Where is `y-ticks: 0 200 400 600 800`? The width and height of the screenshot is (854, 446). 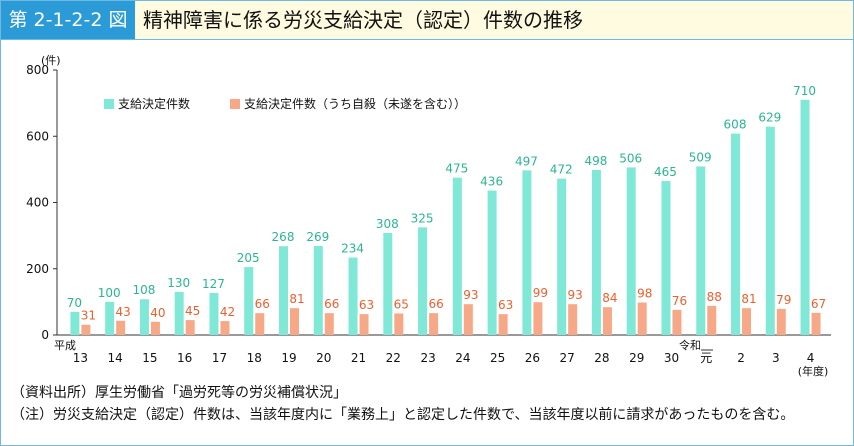 y-ticks: 0 200 400 600 800 is located at coordinates (41, 202).